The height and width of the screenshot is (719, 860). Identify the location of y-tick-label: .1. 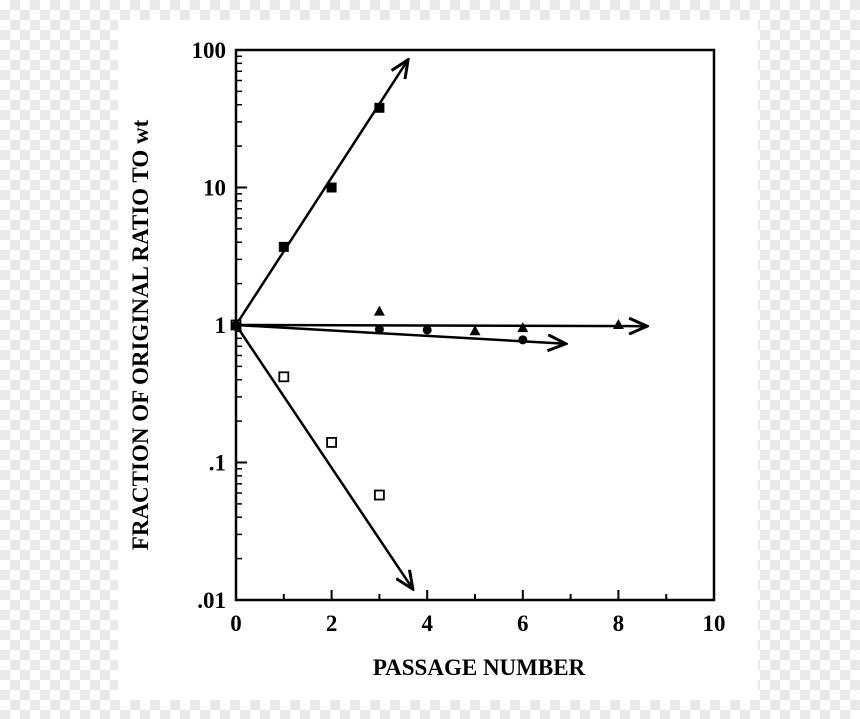
(217, 463).